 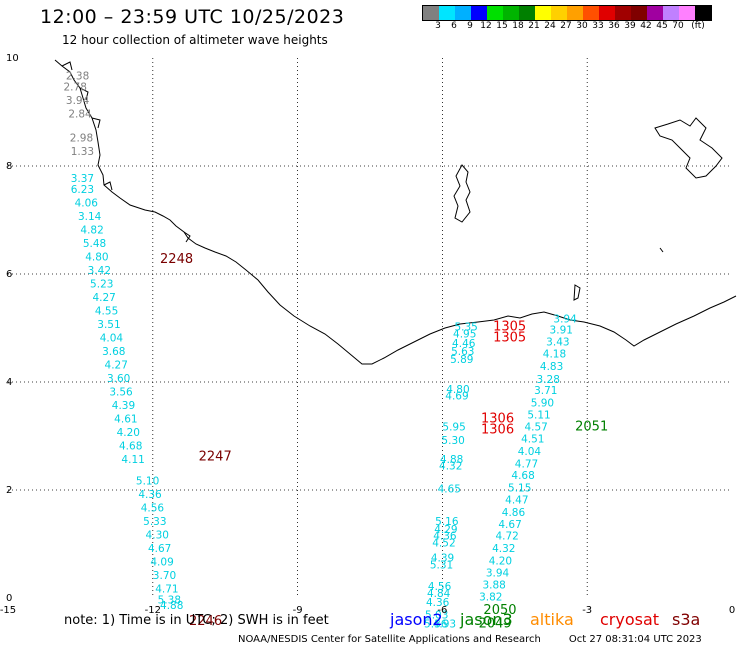 What do you see at coordinates (461, 360) in the screenshot?
I see `swh-value: 5.89` at bounding box center [461, 360].